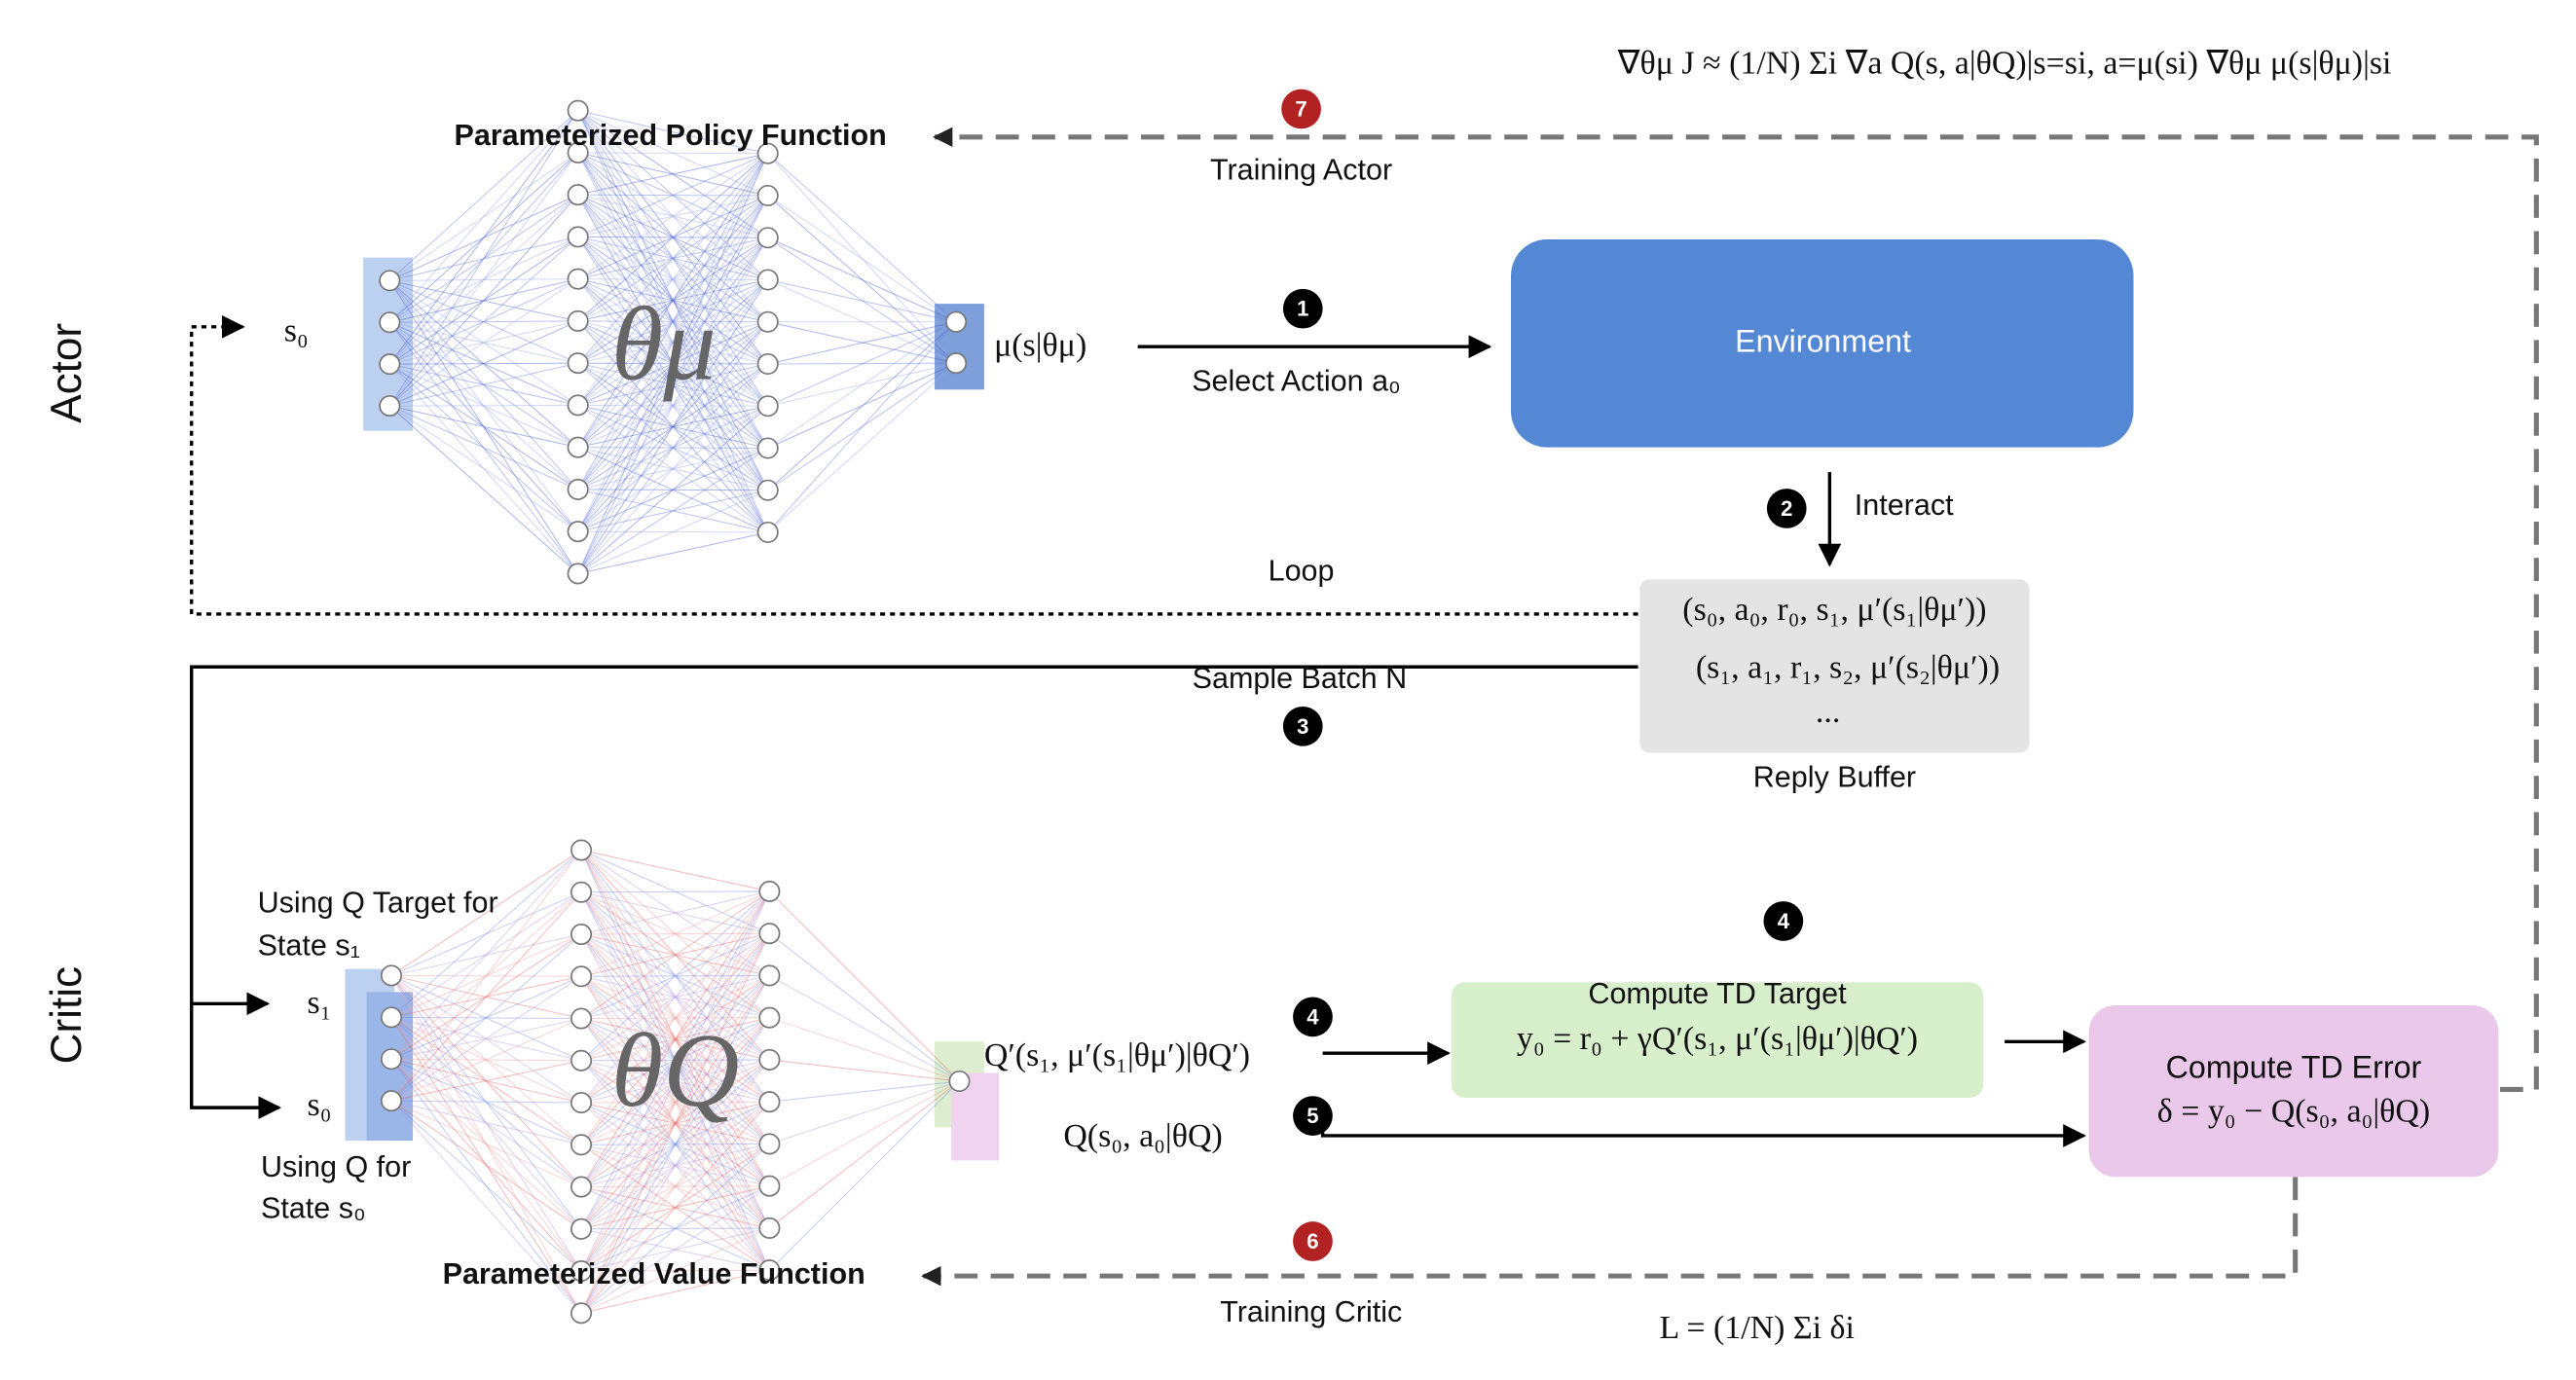 The width and height of the screenshot is (2576, 1380). I want to click on training-critic-arrow, so click(1610, 1232).